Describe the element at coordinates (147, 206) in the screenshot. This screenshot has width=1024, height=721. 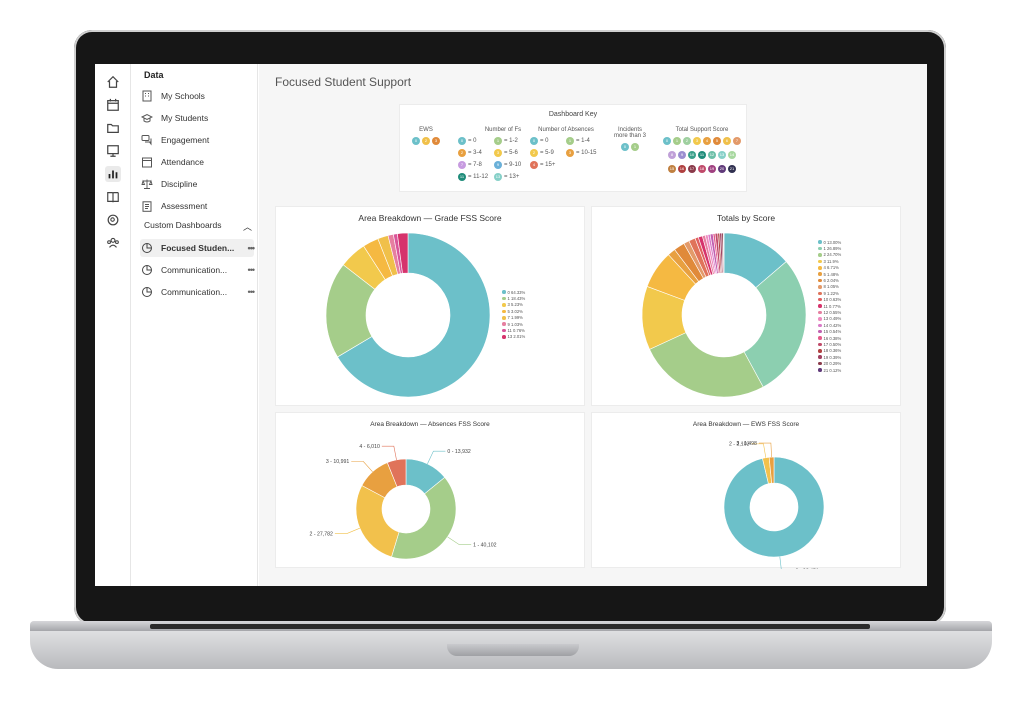
I see `clipboard-icon` at that location.